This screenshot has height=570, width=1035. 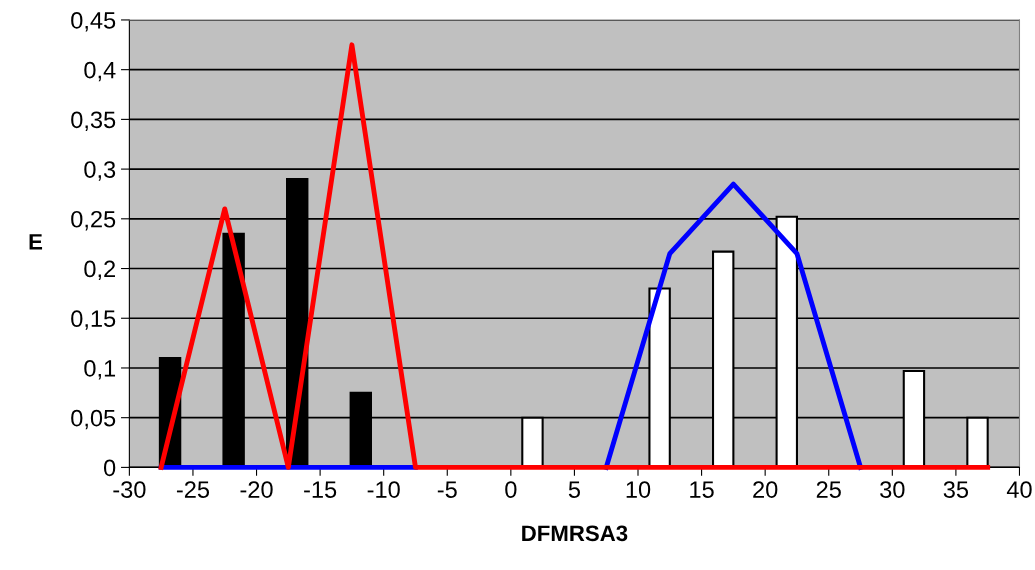 I want to click on y-tick-label: 0,2, so click(x=99, y=270).